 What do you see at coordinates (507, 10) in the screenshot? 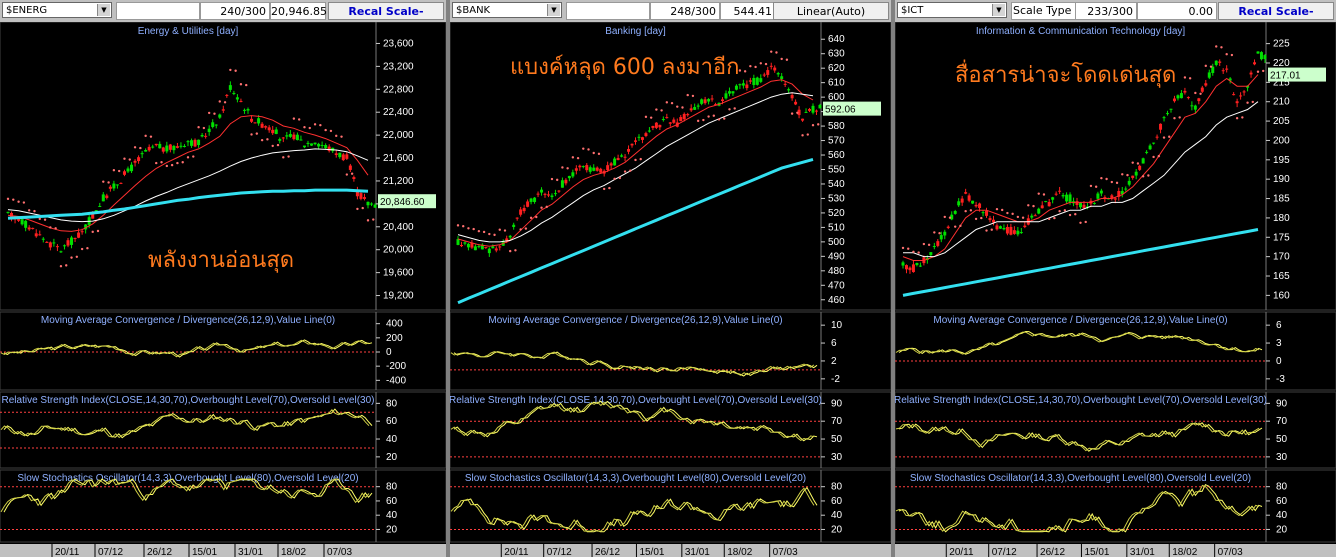
I see `symbol-select: $BANK ▼` at bounding box center [507, 10].